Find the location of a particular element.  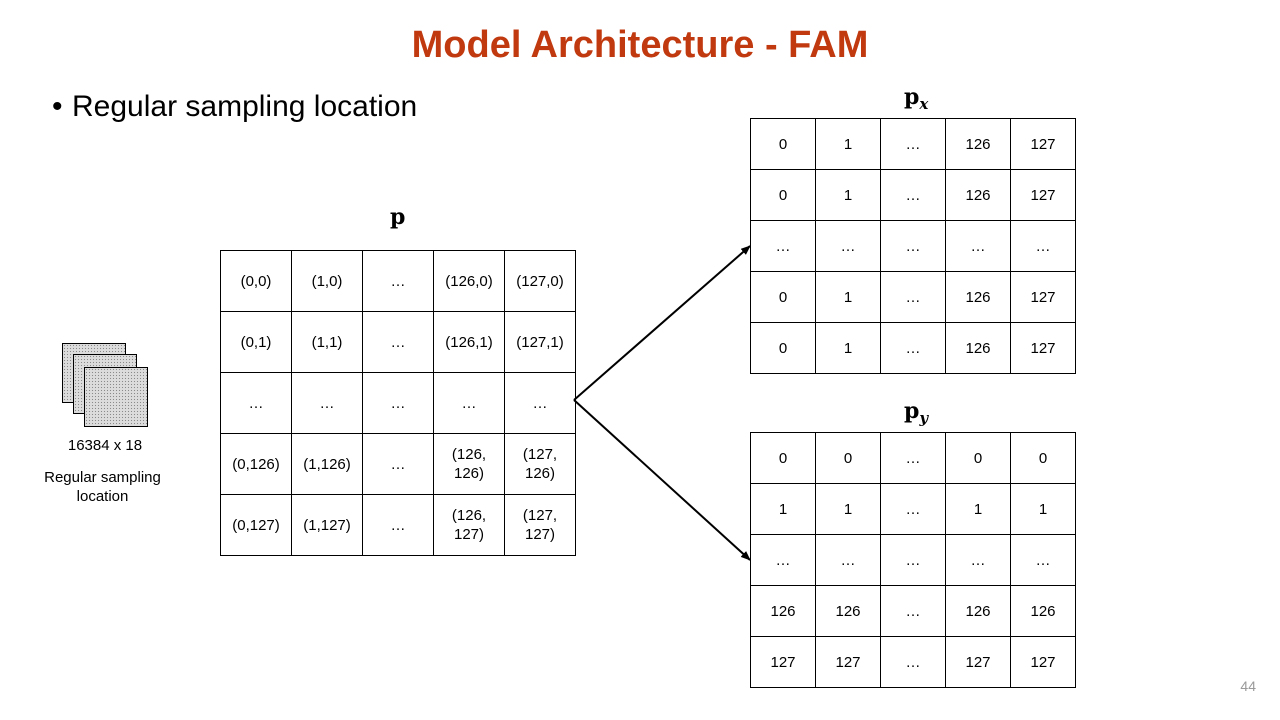

table-cell: (1,127) is located at coordinates (327, 525).